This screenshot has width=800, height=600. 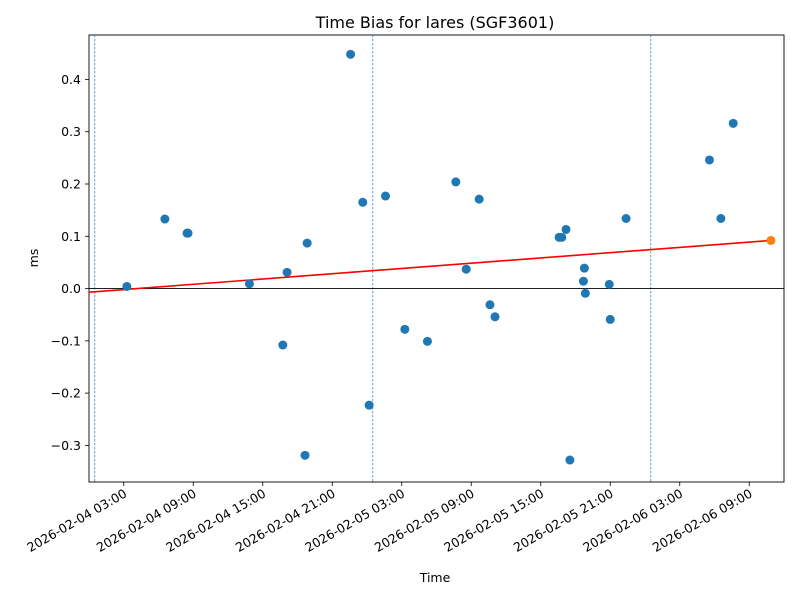 What do you see at coordinates (435, 577) in the screenshot?
I see `x-axis-label: Time` at bounding box center [435, 577].